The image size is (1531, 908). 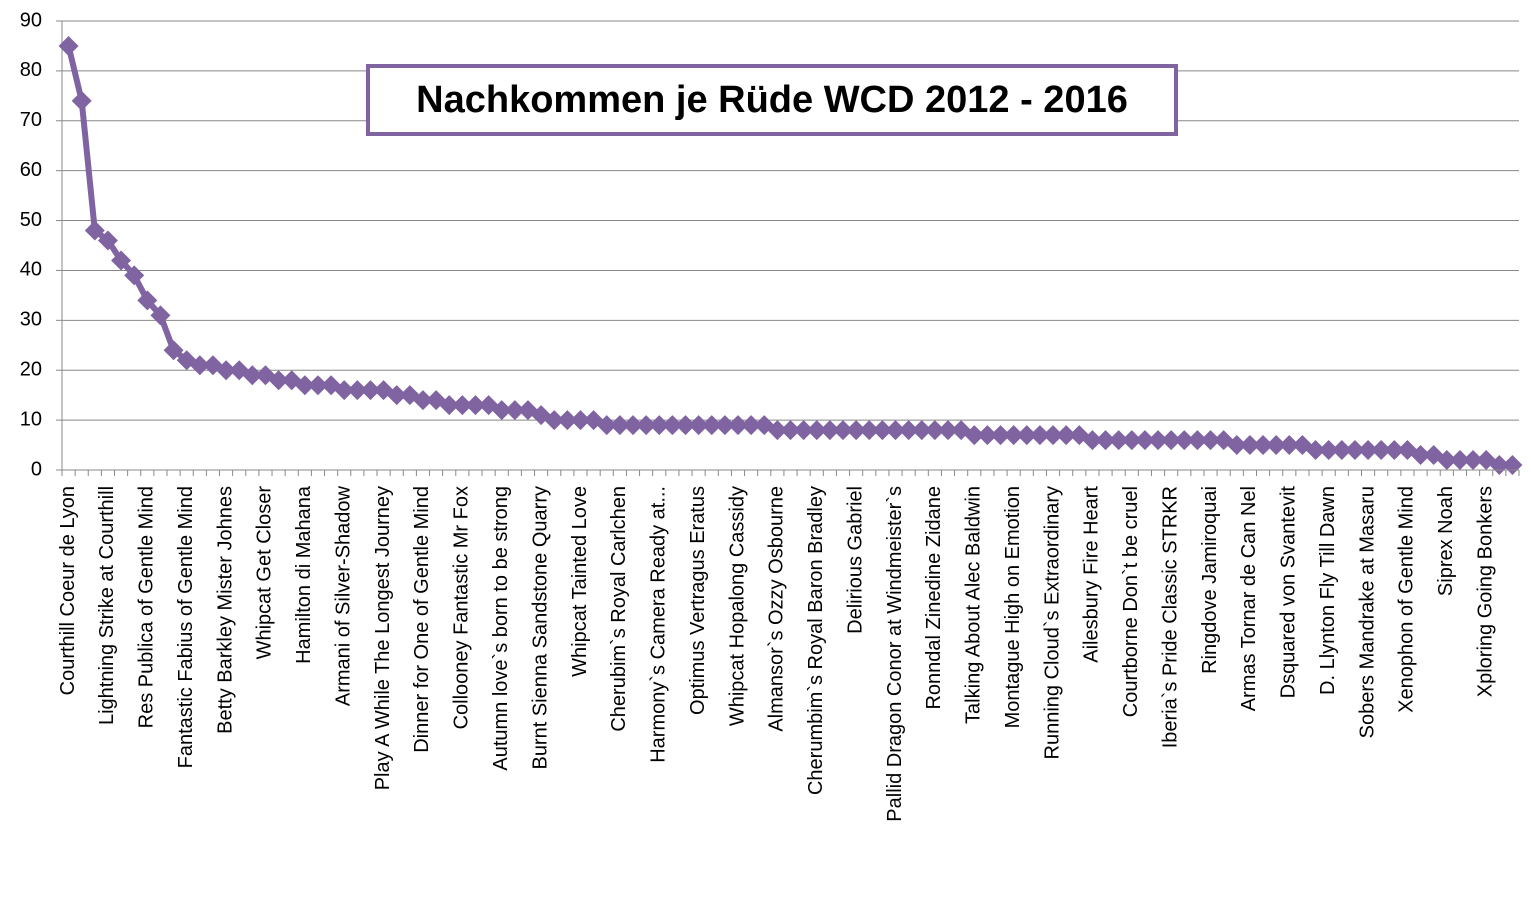 What do you see at coordinates (895, 654) in the screenshot?
I see `x-tick-label: Pallid Dragon Conor at Windmeister`s` at bounding box center [895, 654].